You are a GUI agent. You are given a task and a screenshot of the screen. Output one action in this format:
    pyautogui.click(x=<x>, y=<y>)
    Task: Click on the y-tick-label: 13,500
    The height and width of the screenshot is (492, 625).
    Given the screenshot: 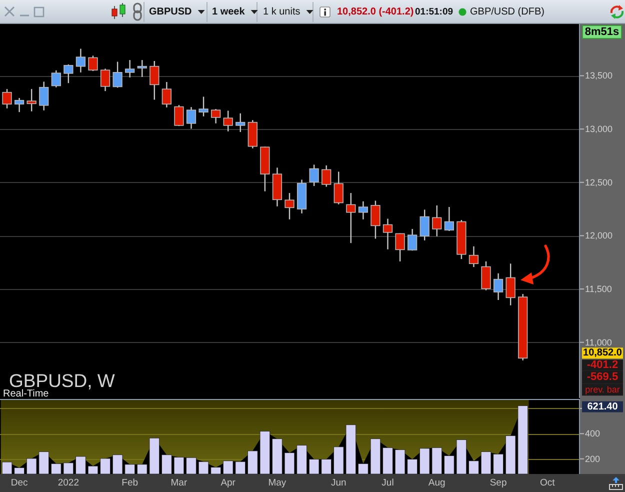 What is the action you would take?
    pyautogui.click(x=599, y=75)
    